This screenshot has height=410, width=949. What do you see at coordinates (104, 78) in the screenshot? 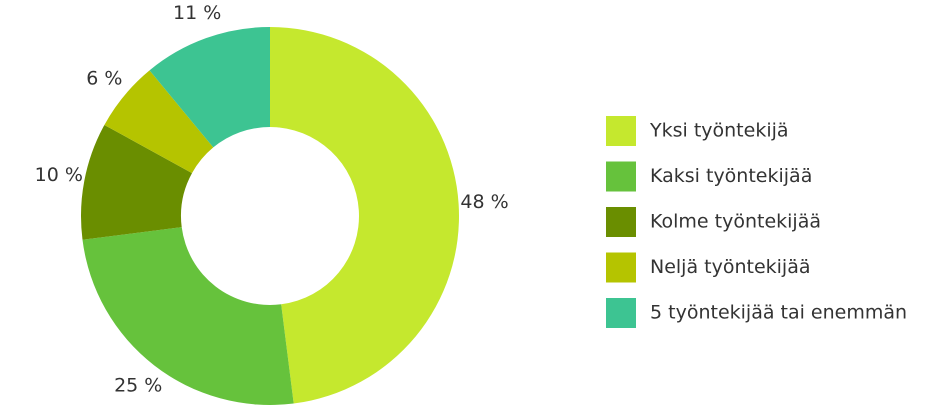
I see `value-label: 6 %` at bounding box center [104, 78].